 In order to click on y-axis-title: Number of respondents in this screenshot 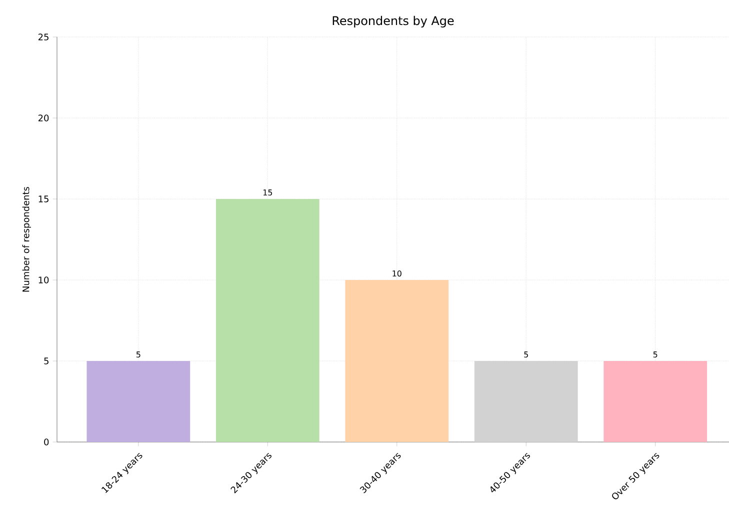, I will do `click(26, 239)`.